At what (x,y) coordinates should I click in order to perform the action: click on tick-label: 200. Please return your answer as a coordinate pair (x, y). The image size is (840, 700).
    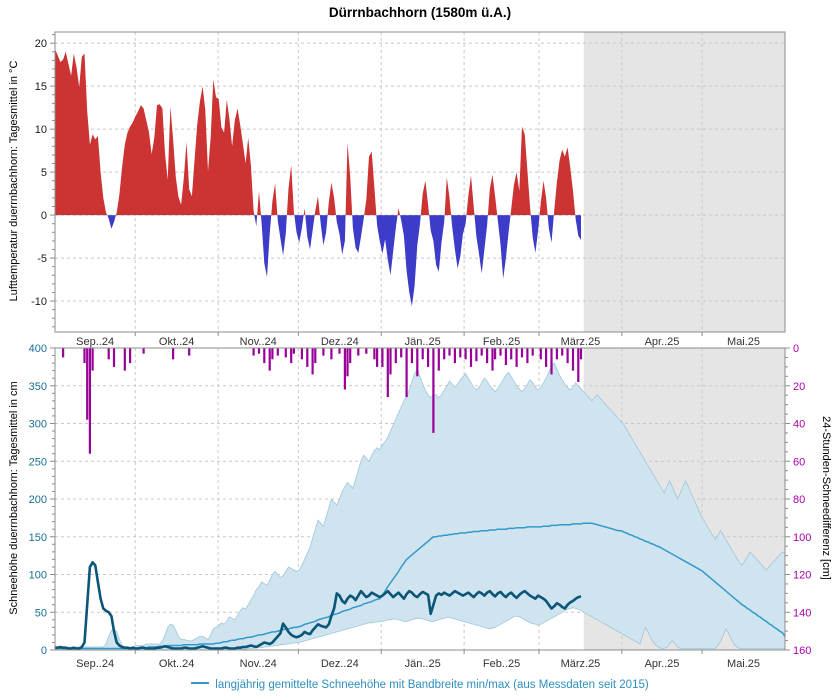
    Looking at the image, I should click on (38, 500).